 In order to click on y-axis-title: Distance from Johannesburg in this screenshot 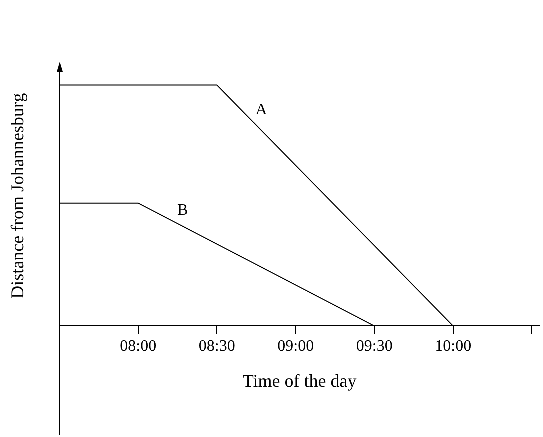, I will do `click(18, 196)`.